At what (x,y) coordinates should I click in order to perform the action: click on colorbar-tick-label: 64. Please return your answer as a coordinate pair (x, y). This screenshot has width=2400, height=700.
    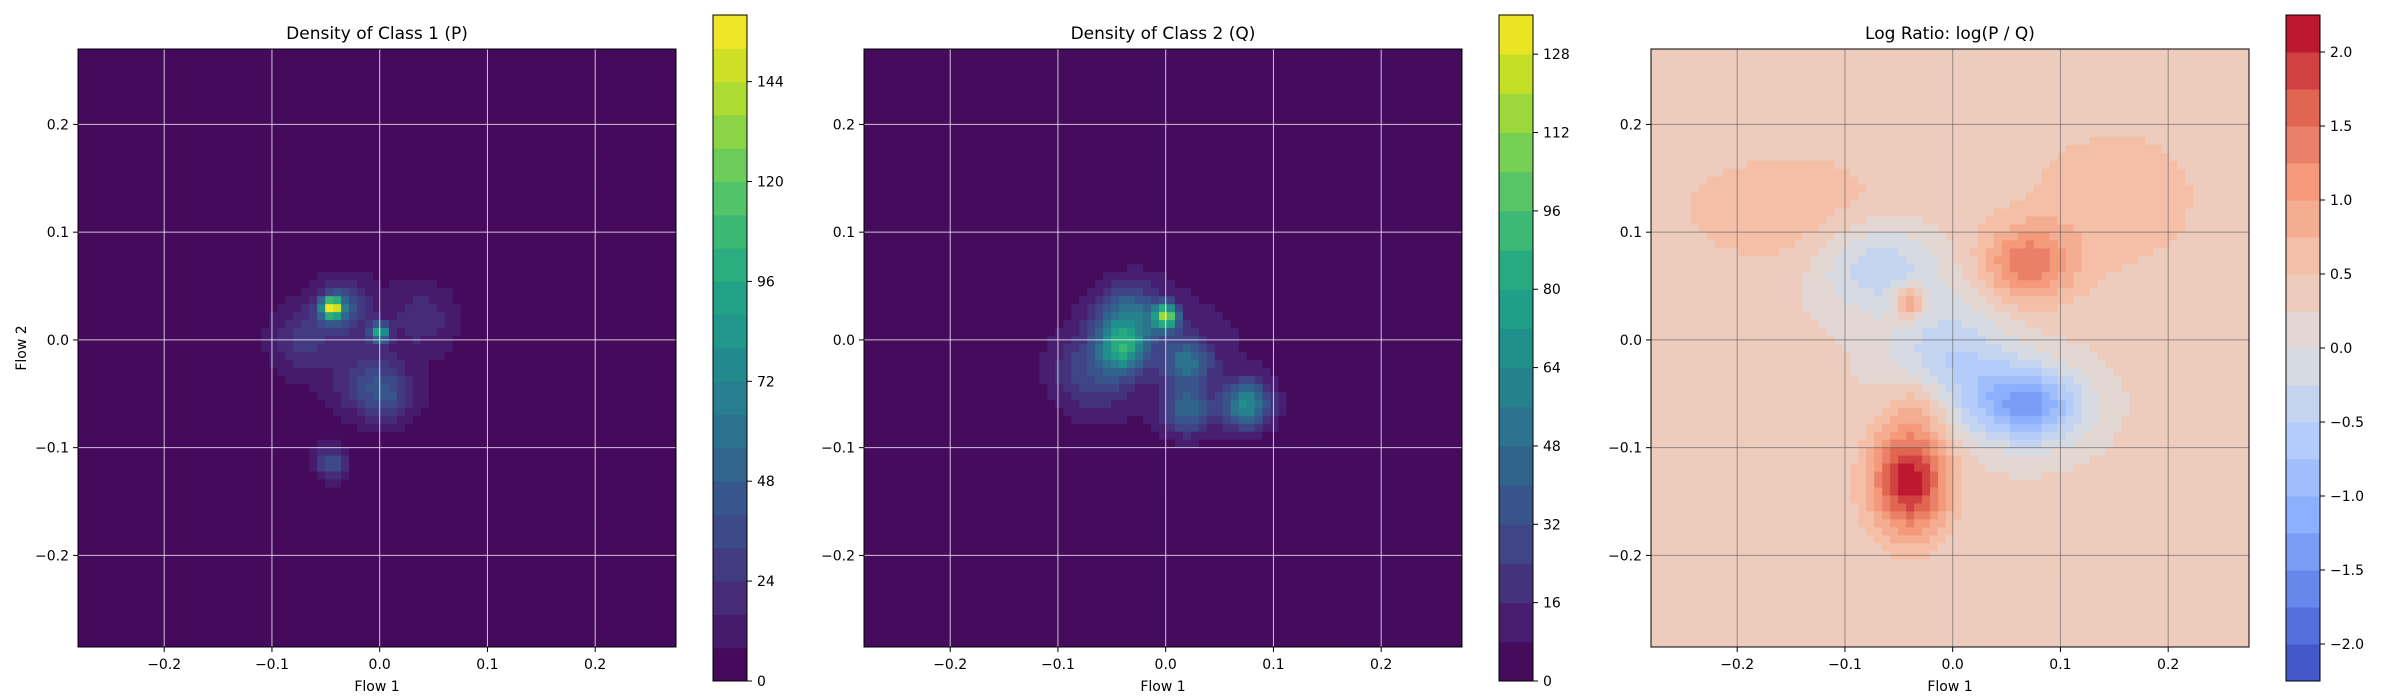
    Looking at the image, I should click on (1552, 369).